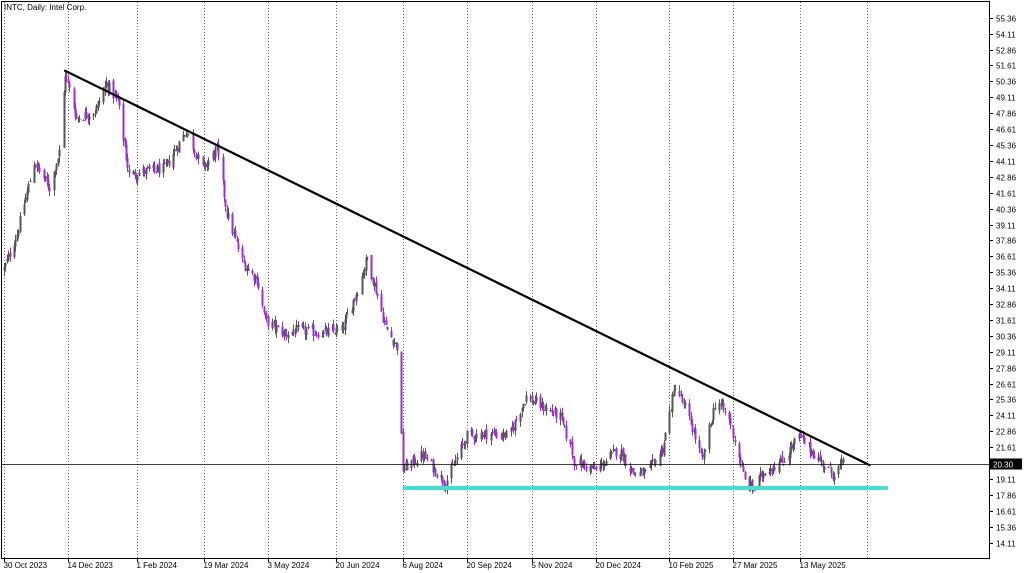  I want to click on y-tick-label: 45.36, so click(1006, 146).